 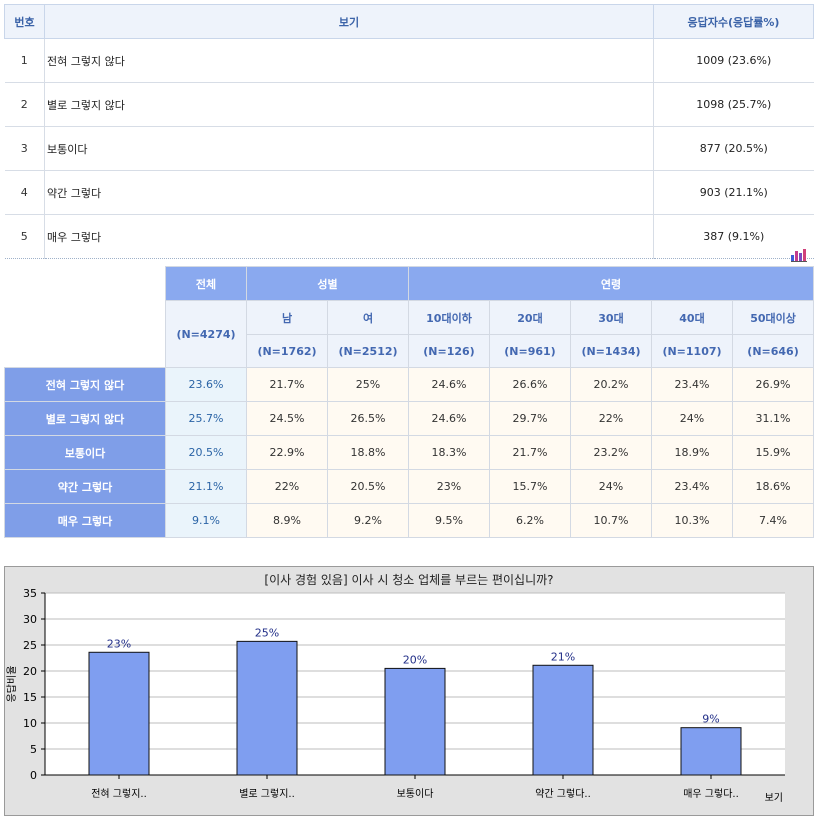 What do you see at coordinates (530, 384) in the screenshot?
I see `crosstab-cell: 26.6%` at bounding box center [530, 384].